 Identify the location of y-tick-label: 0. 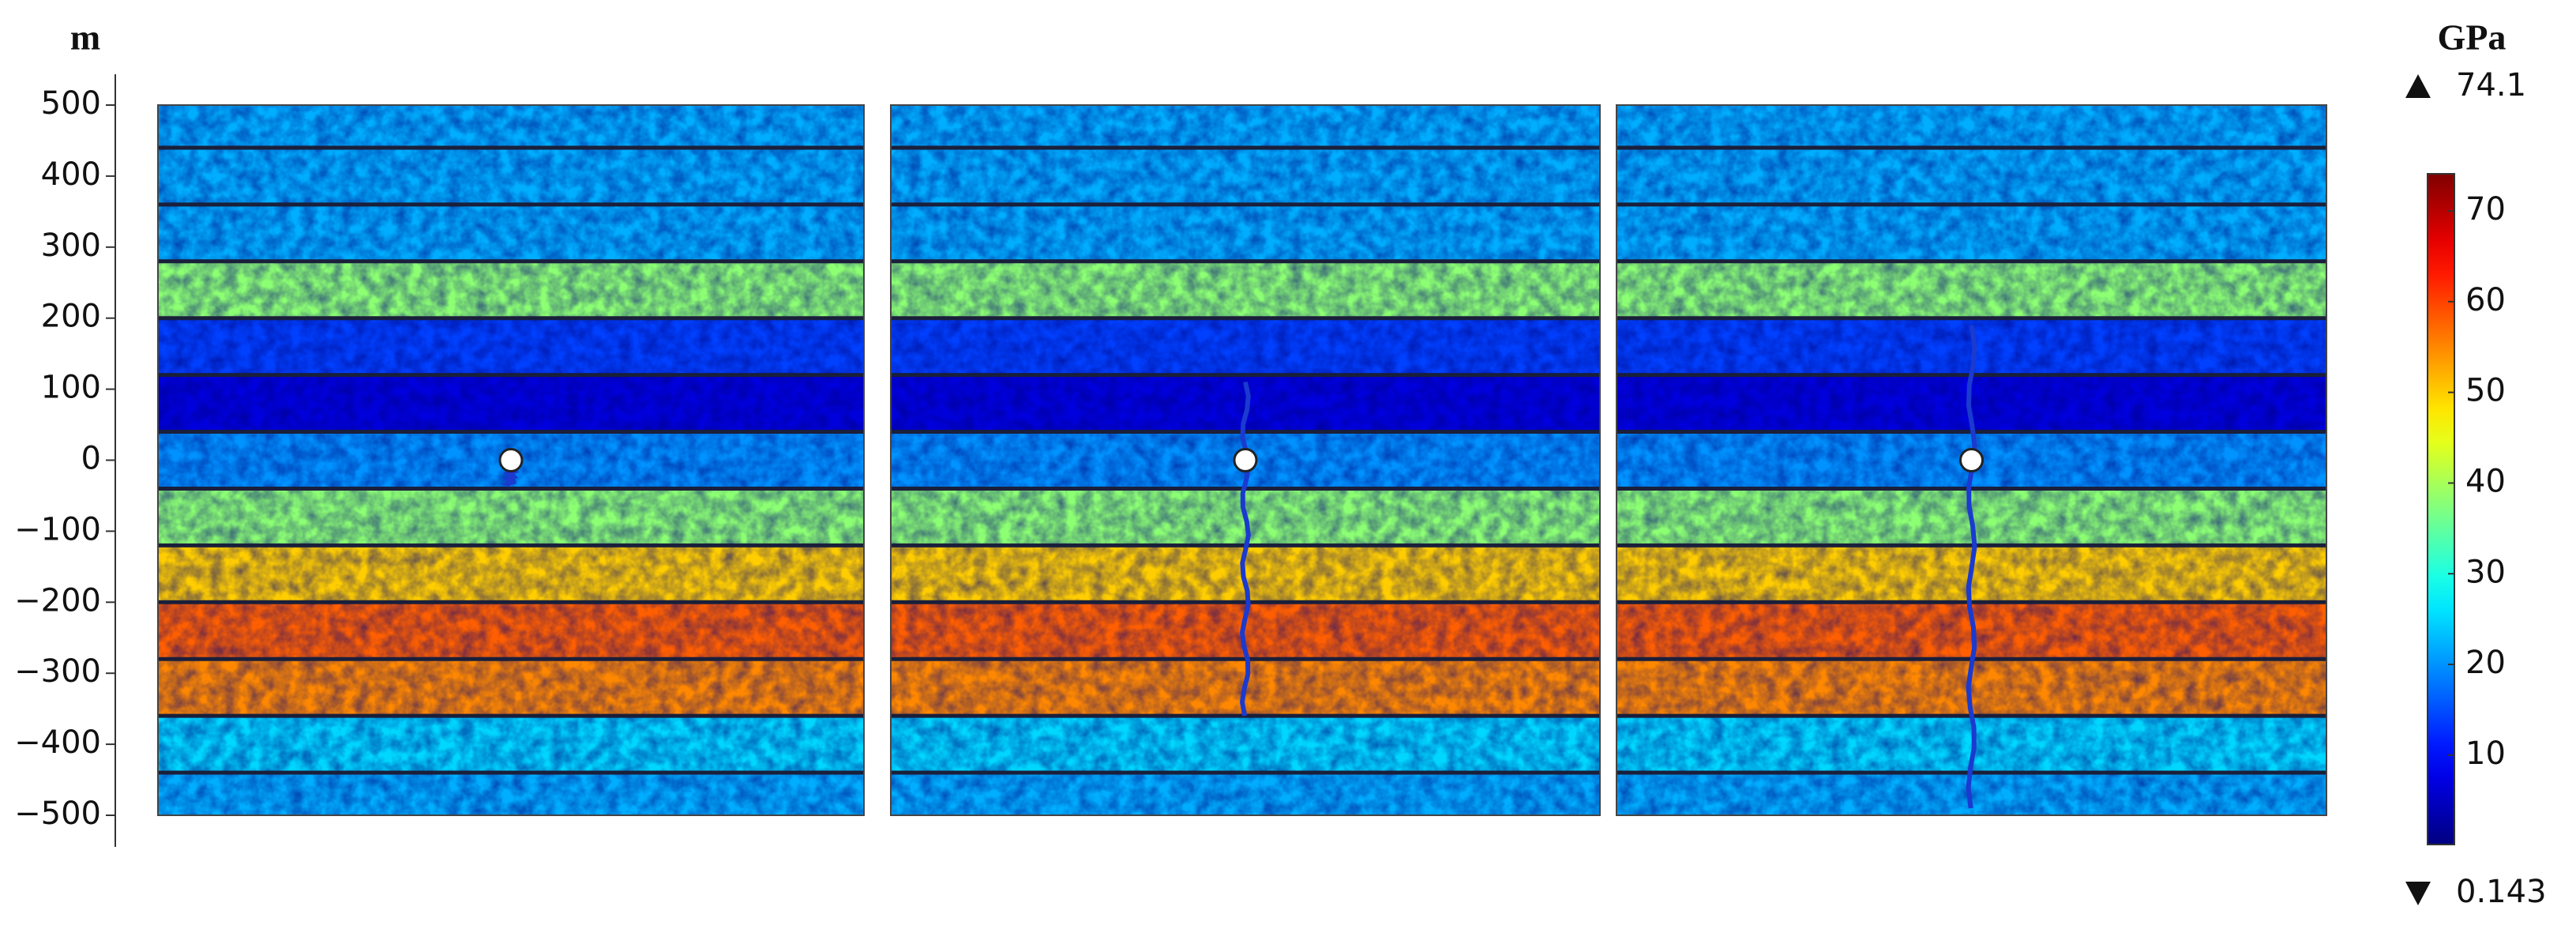
(91, 459).